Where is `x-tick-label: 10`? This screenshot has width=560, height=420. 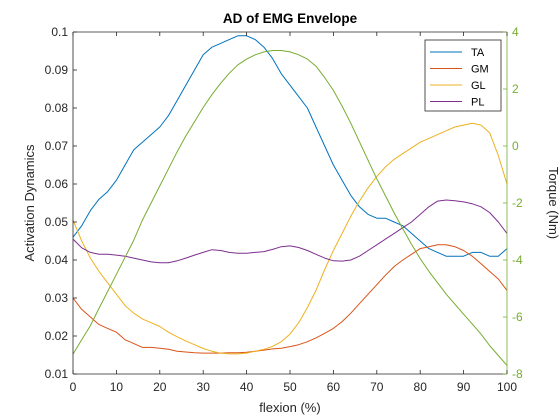
x-tick-label: 10 is located at coordinates (117, 387).